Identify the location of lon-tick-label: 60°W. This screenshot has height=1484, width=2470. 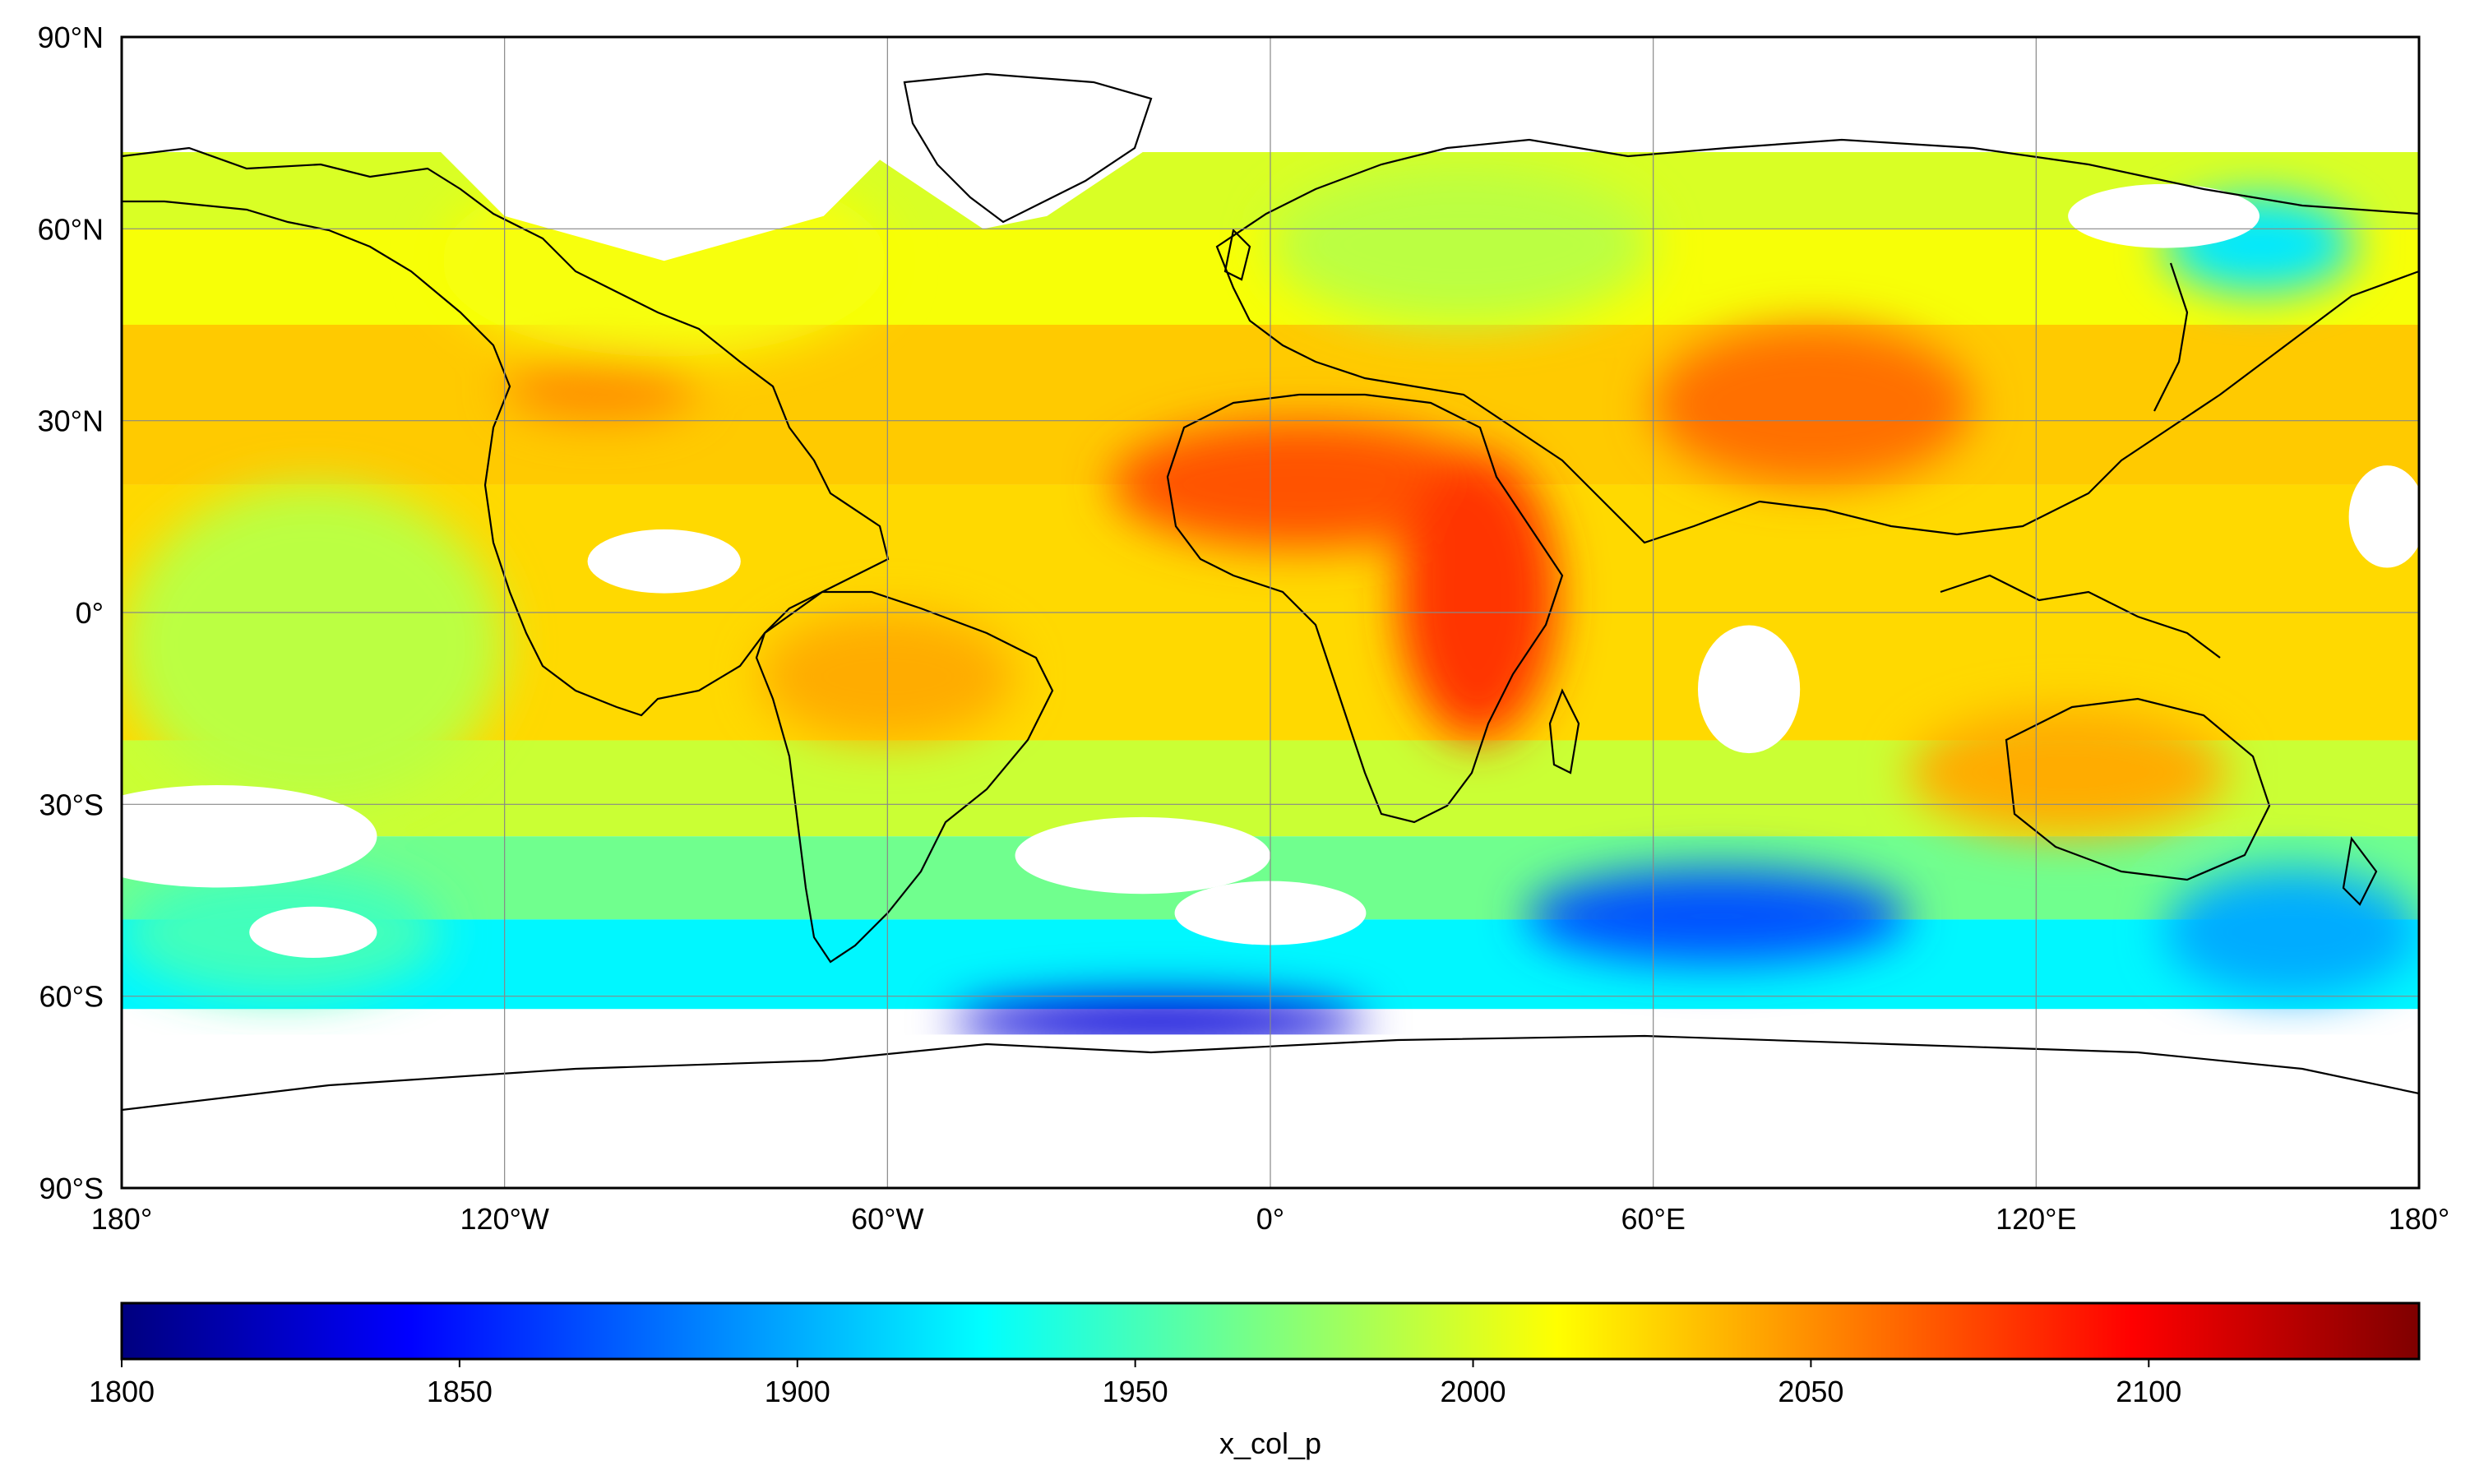
(887, 1219).